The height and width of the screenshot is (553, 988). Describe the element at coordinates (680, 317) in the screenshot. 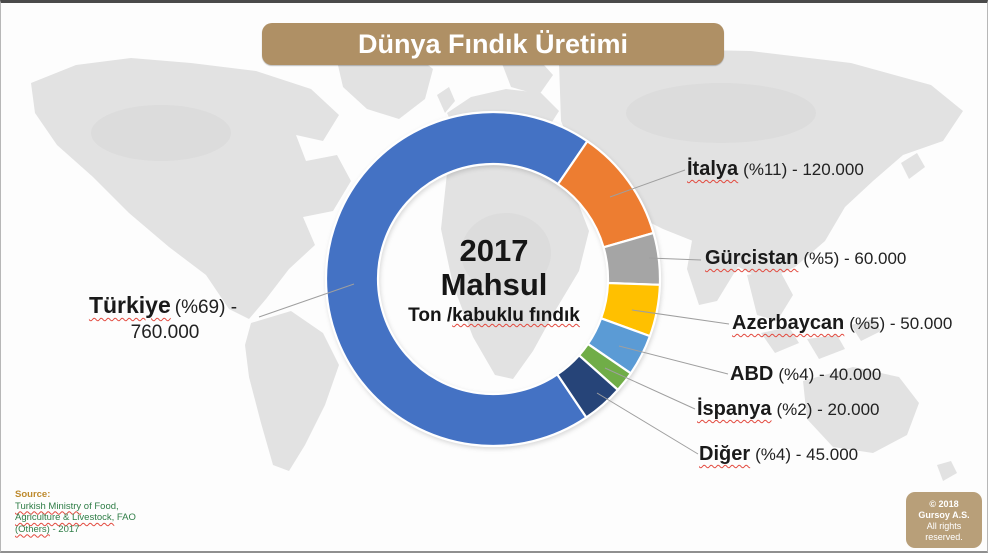

I see `leader-line-azerbaycan` at that location.